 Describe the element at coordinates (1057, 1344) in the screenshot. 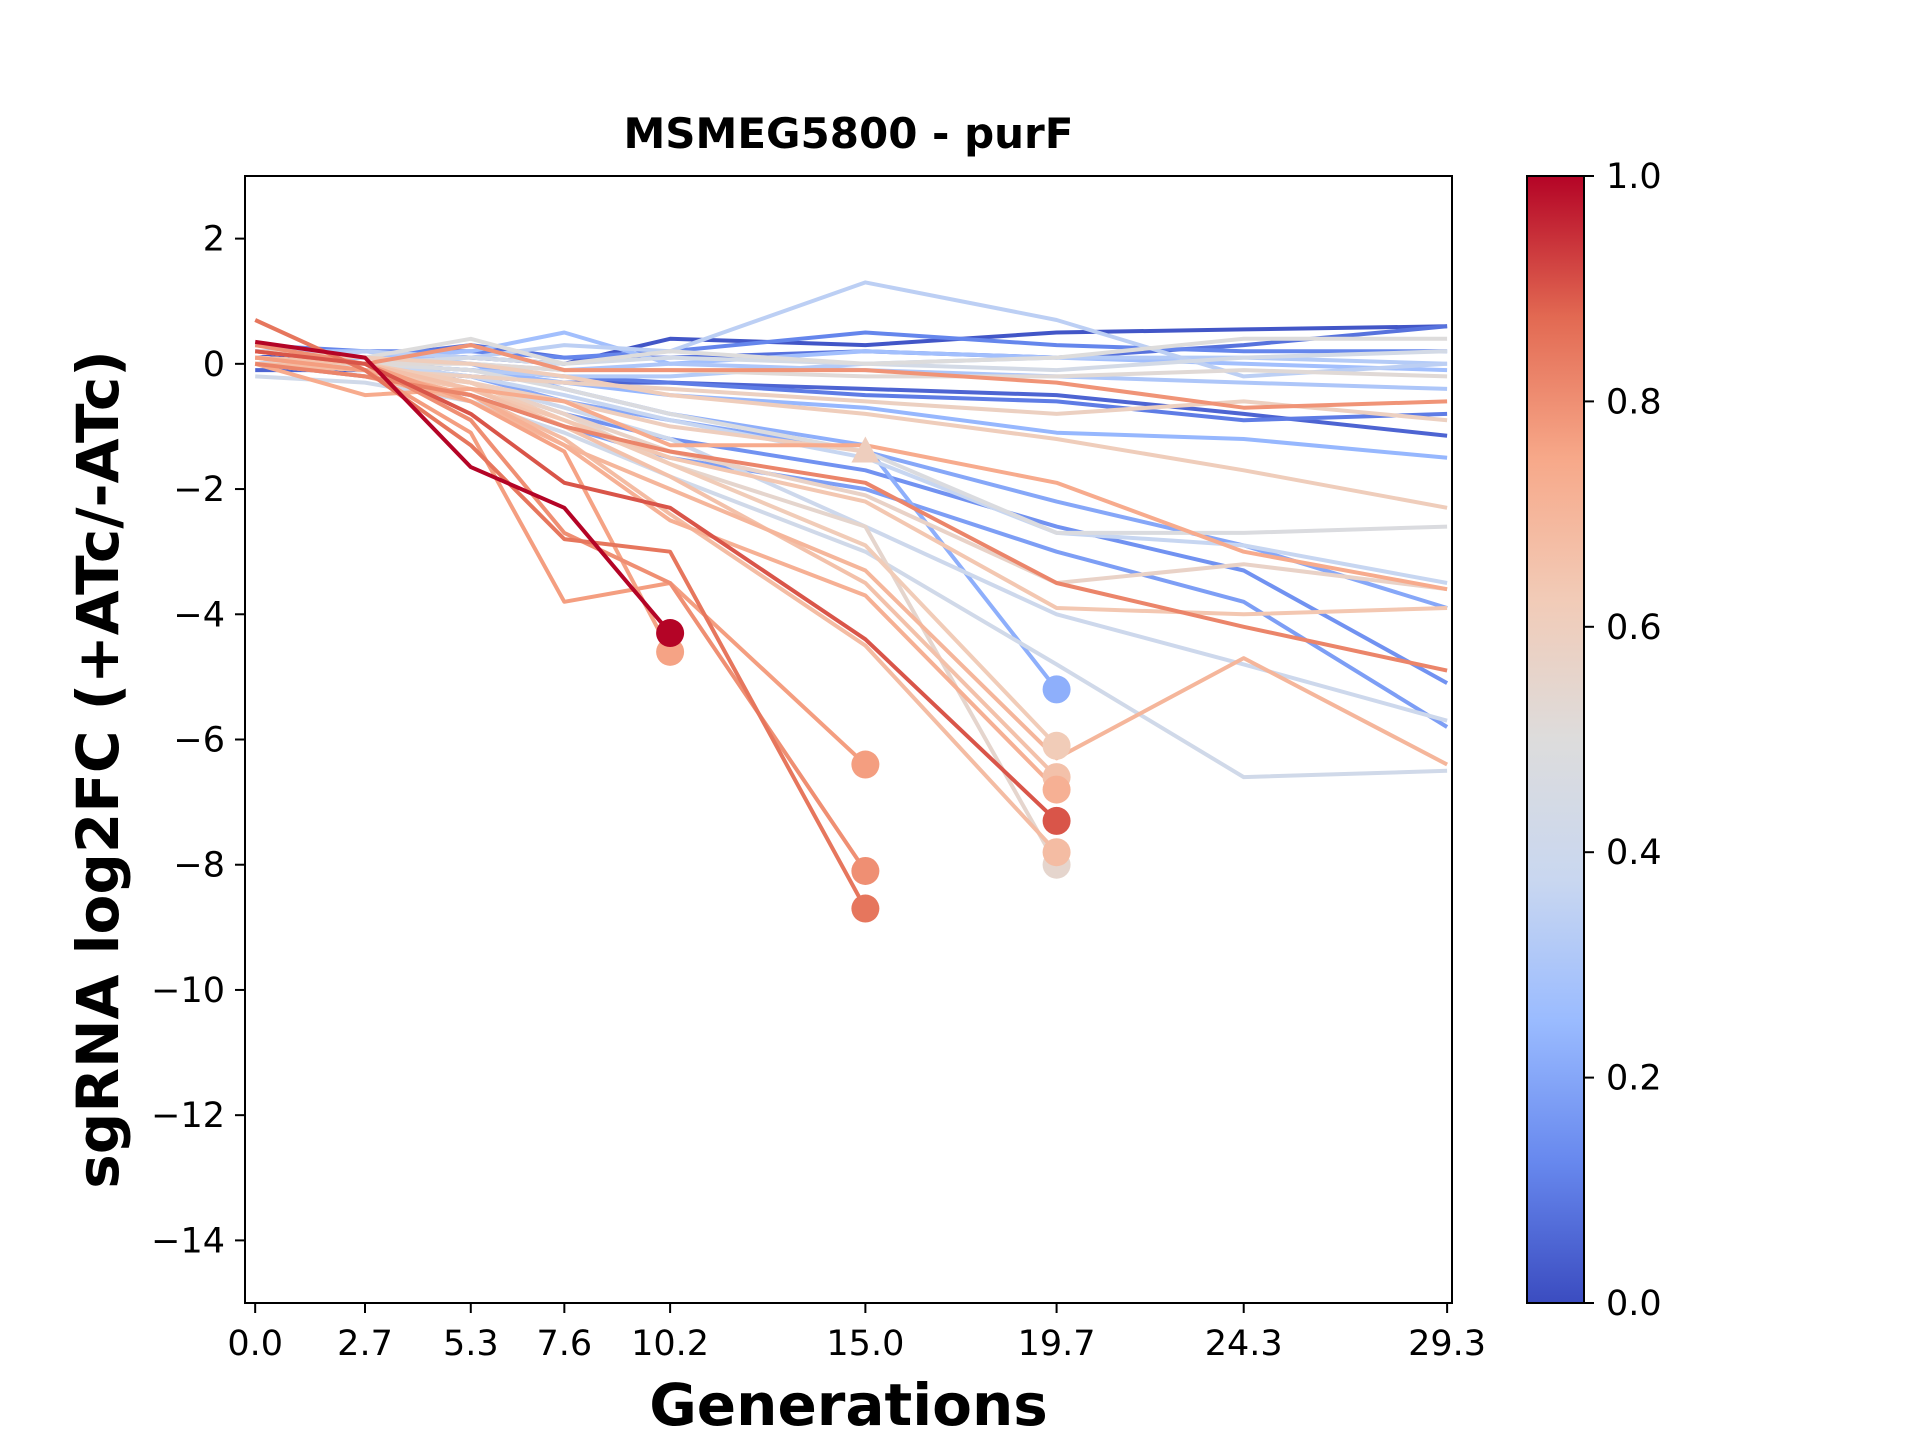

I see `x-tick-label: 19.7` at that location.